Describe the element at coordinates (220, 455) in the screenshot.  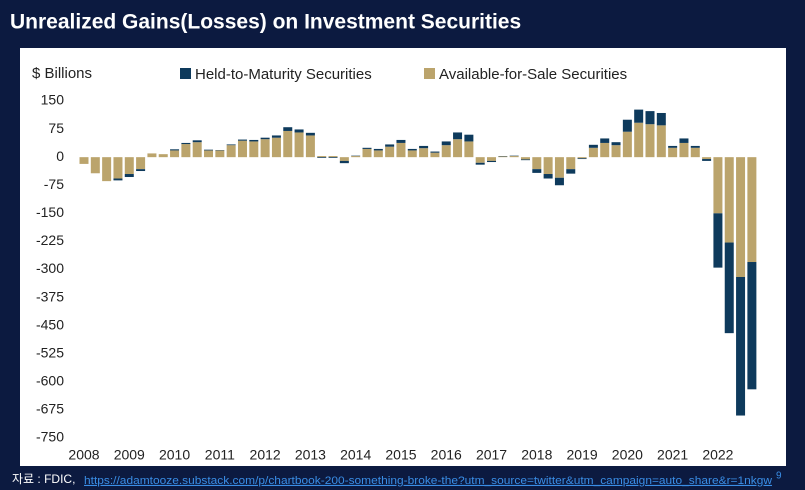
I see `x-tick-label: 2011` at that location.